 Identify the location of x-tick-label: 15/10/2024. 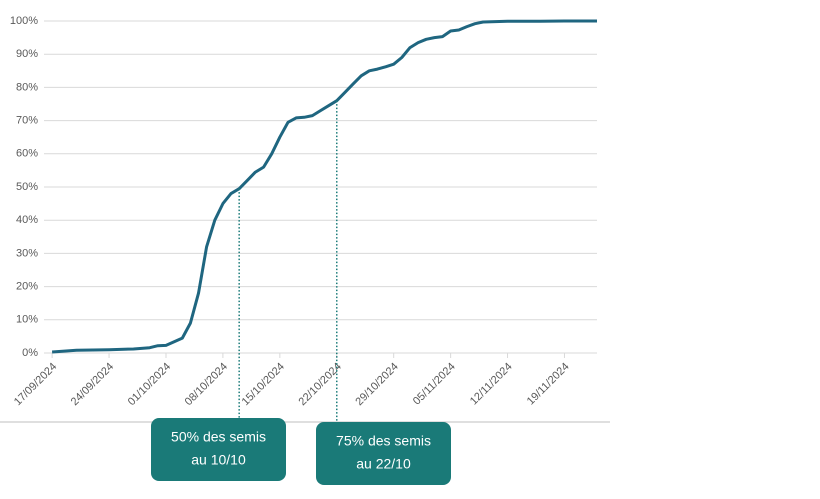
(263, 384).